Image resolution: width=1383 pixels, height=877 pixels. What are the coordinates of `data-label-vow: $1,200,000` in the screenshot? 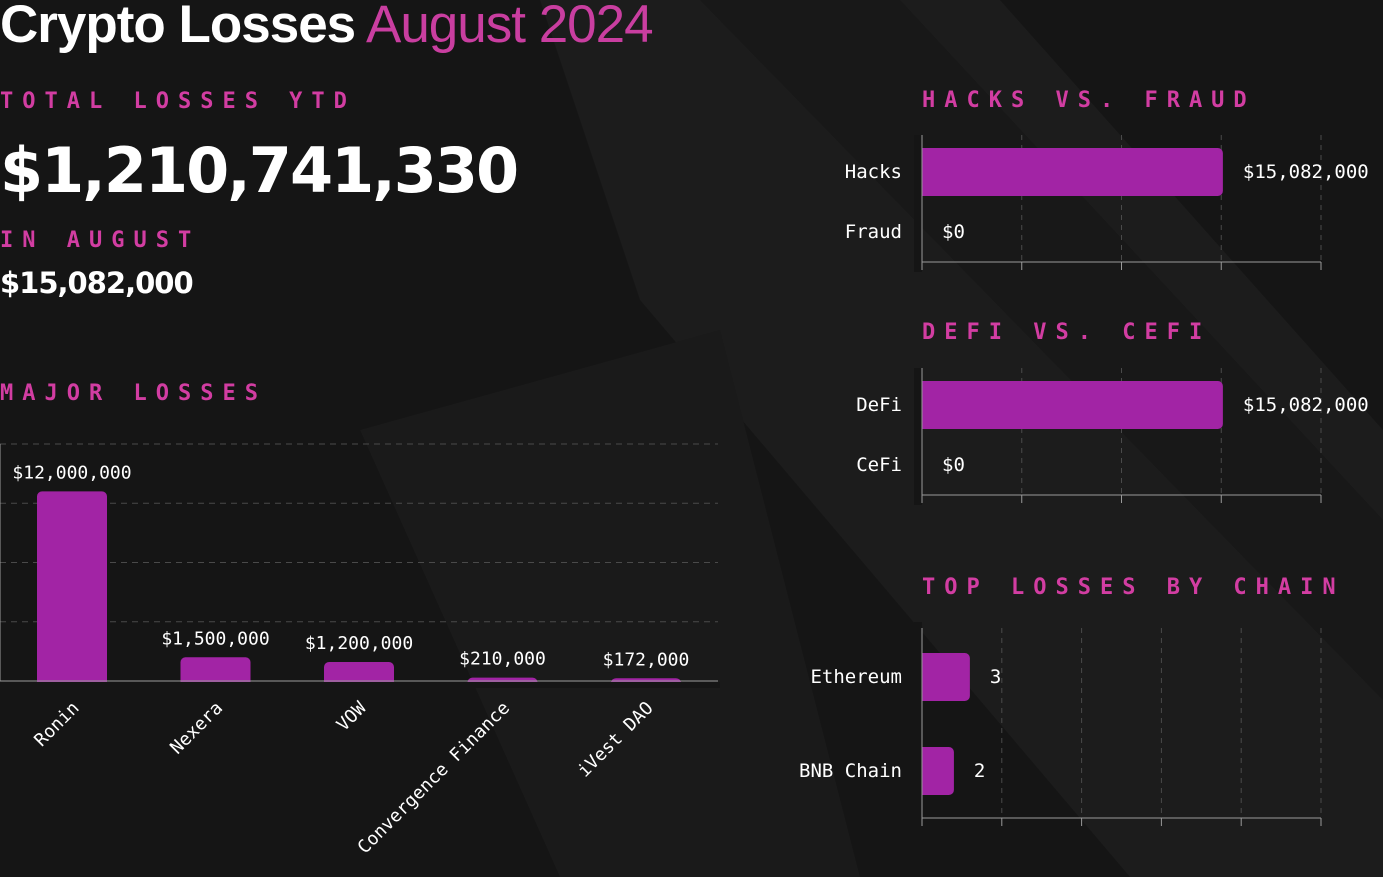 It's located at (359, 643).